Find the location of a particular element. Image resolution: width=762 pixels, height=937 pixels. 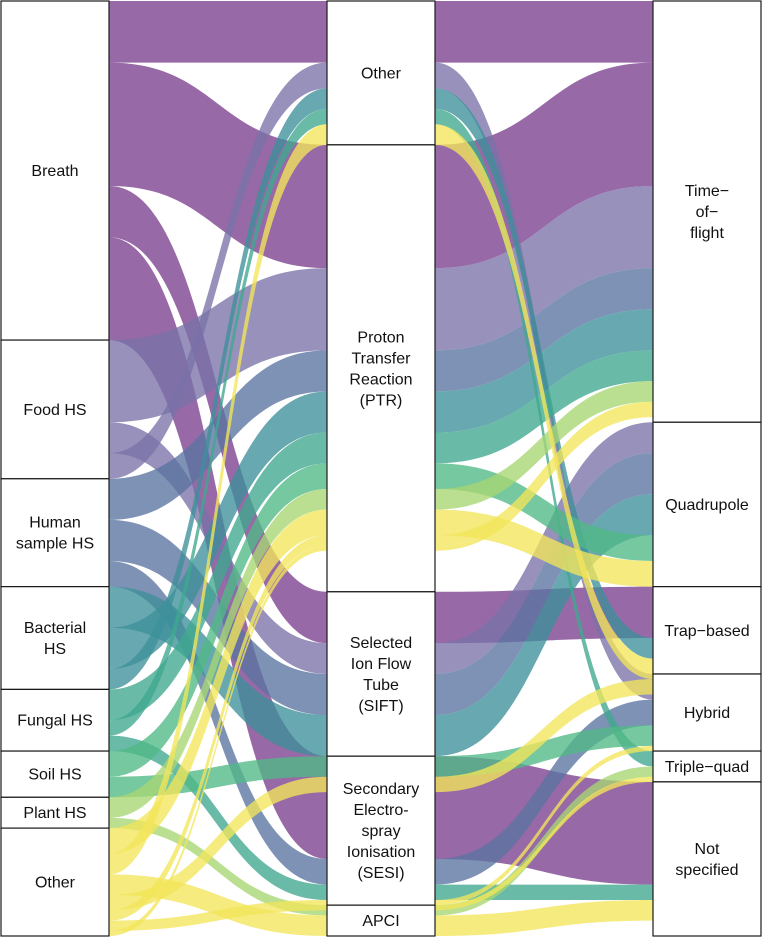

node-label-other_ion-0: Other is located at coordinates (381, 73).